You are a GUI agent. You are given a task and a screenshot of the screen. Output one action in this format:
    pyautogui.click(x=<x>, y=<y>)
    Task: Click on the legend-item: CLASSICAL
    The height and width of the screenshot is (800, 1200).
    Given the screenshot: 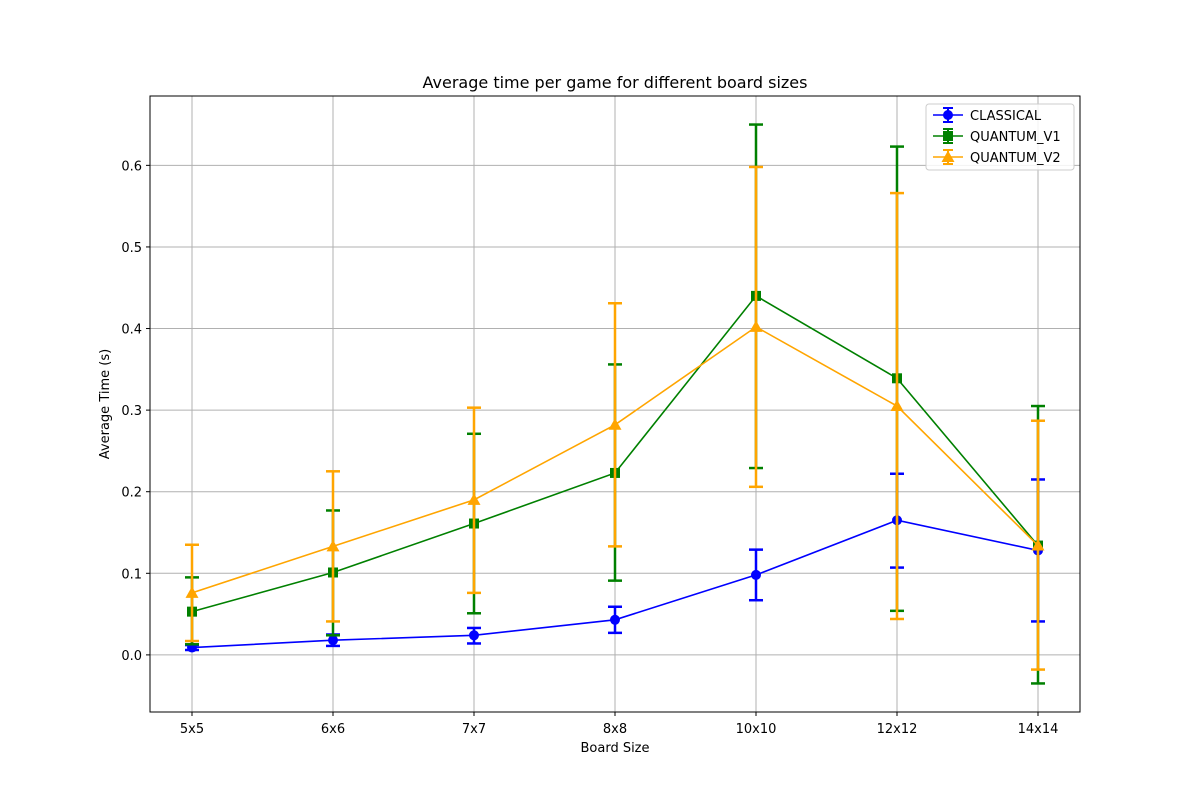 What is the action you would take?
    pyautogui.click(x=987, y=115)
    